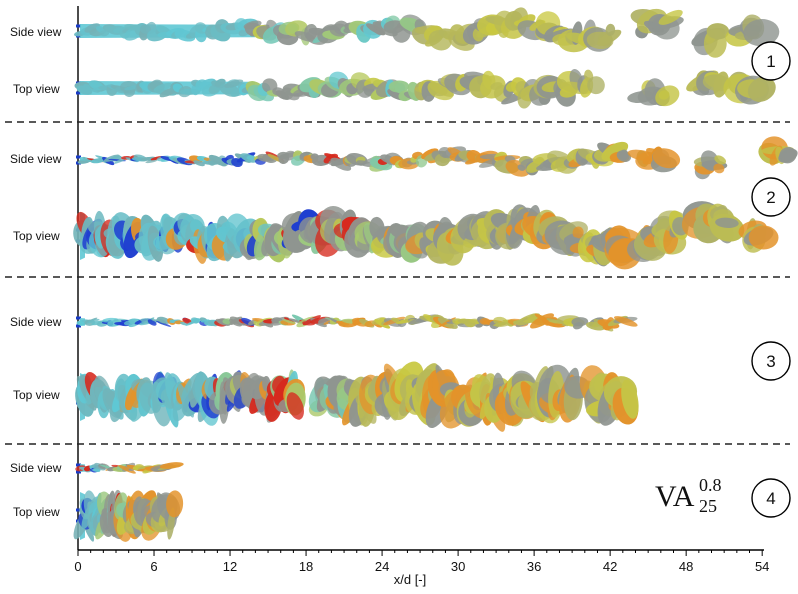 Image resolution: width=798 pixels, height=594 pixels. I want to click on x-tick-label: 18, so click(306, 566).